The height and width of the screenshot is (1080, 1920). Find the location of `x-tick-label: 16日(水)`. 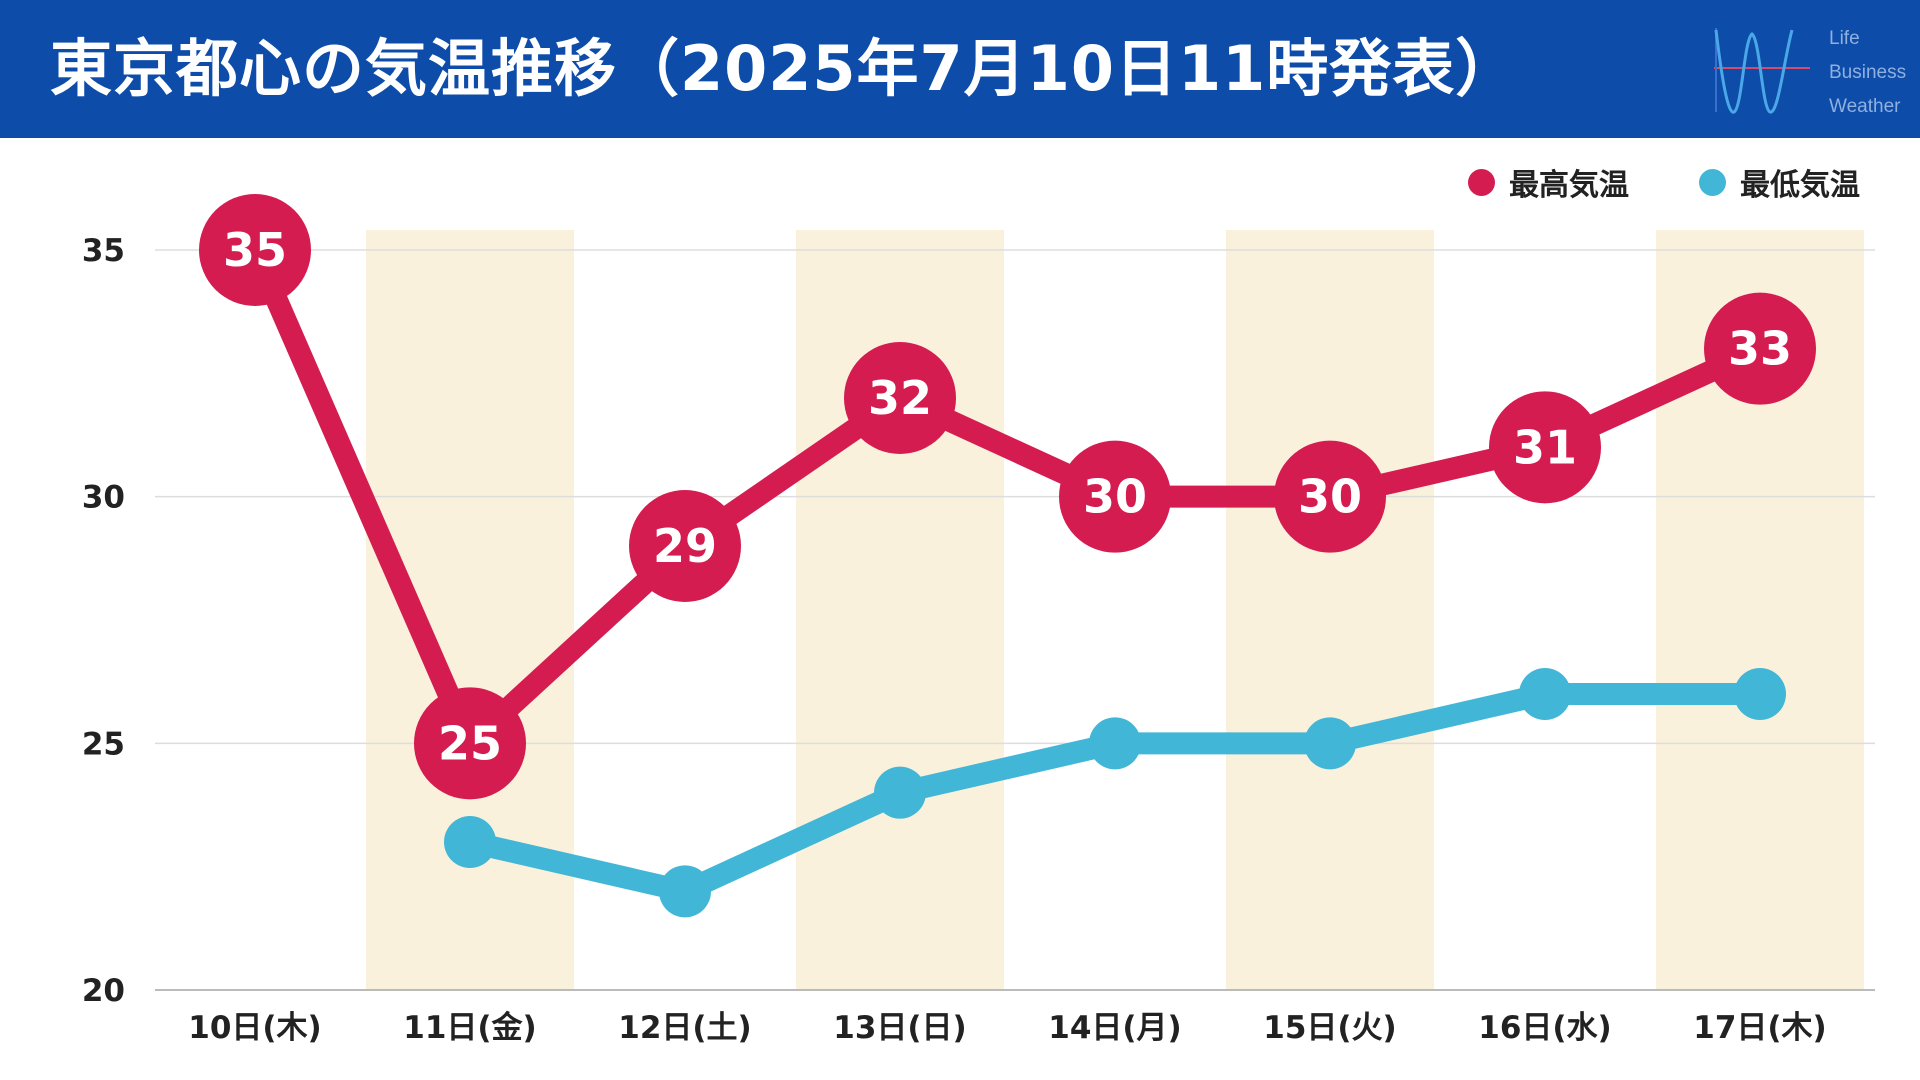

x-tick-label: 16日(水) is located at coordinates (1544, 1028).